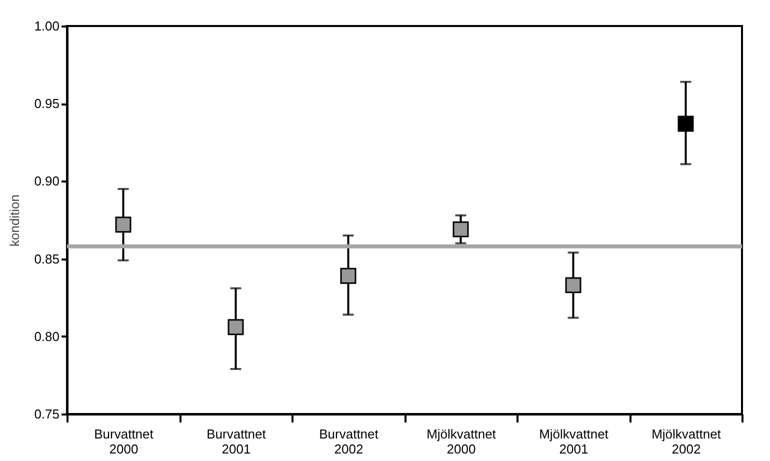 Image resolution: width=770 pixels, height=461 pixels. What do you see at coordinates (124, 441) in the screenshot?
I see `x-tick-label: Burvattnet 2000` at bounding box center [124, 441].